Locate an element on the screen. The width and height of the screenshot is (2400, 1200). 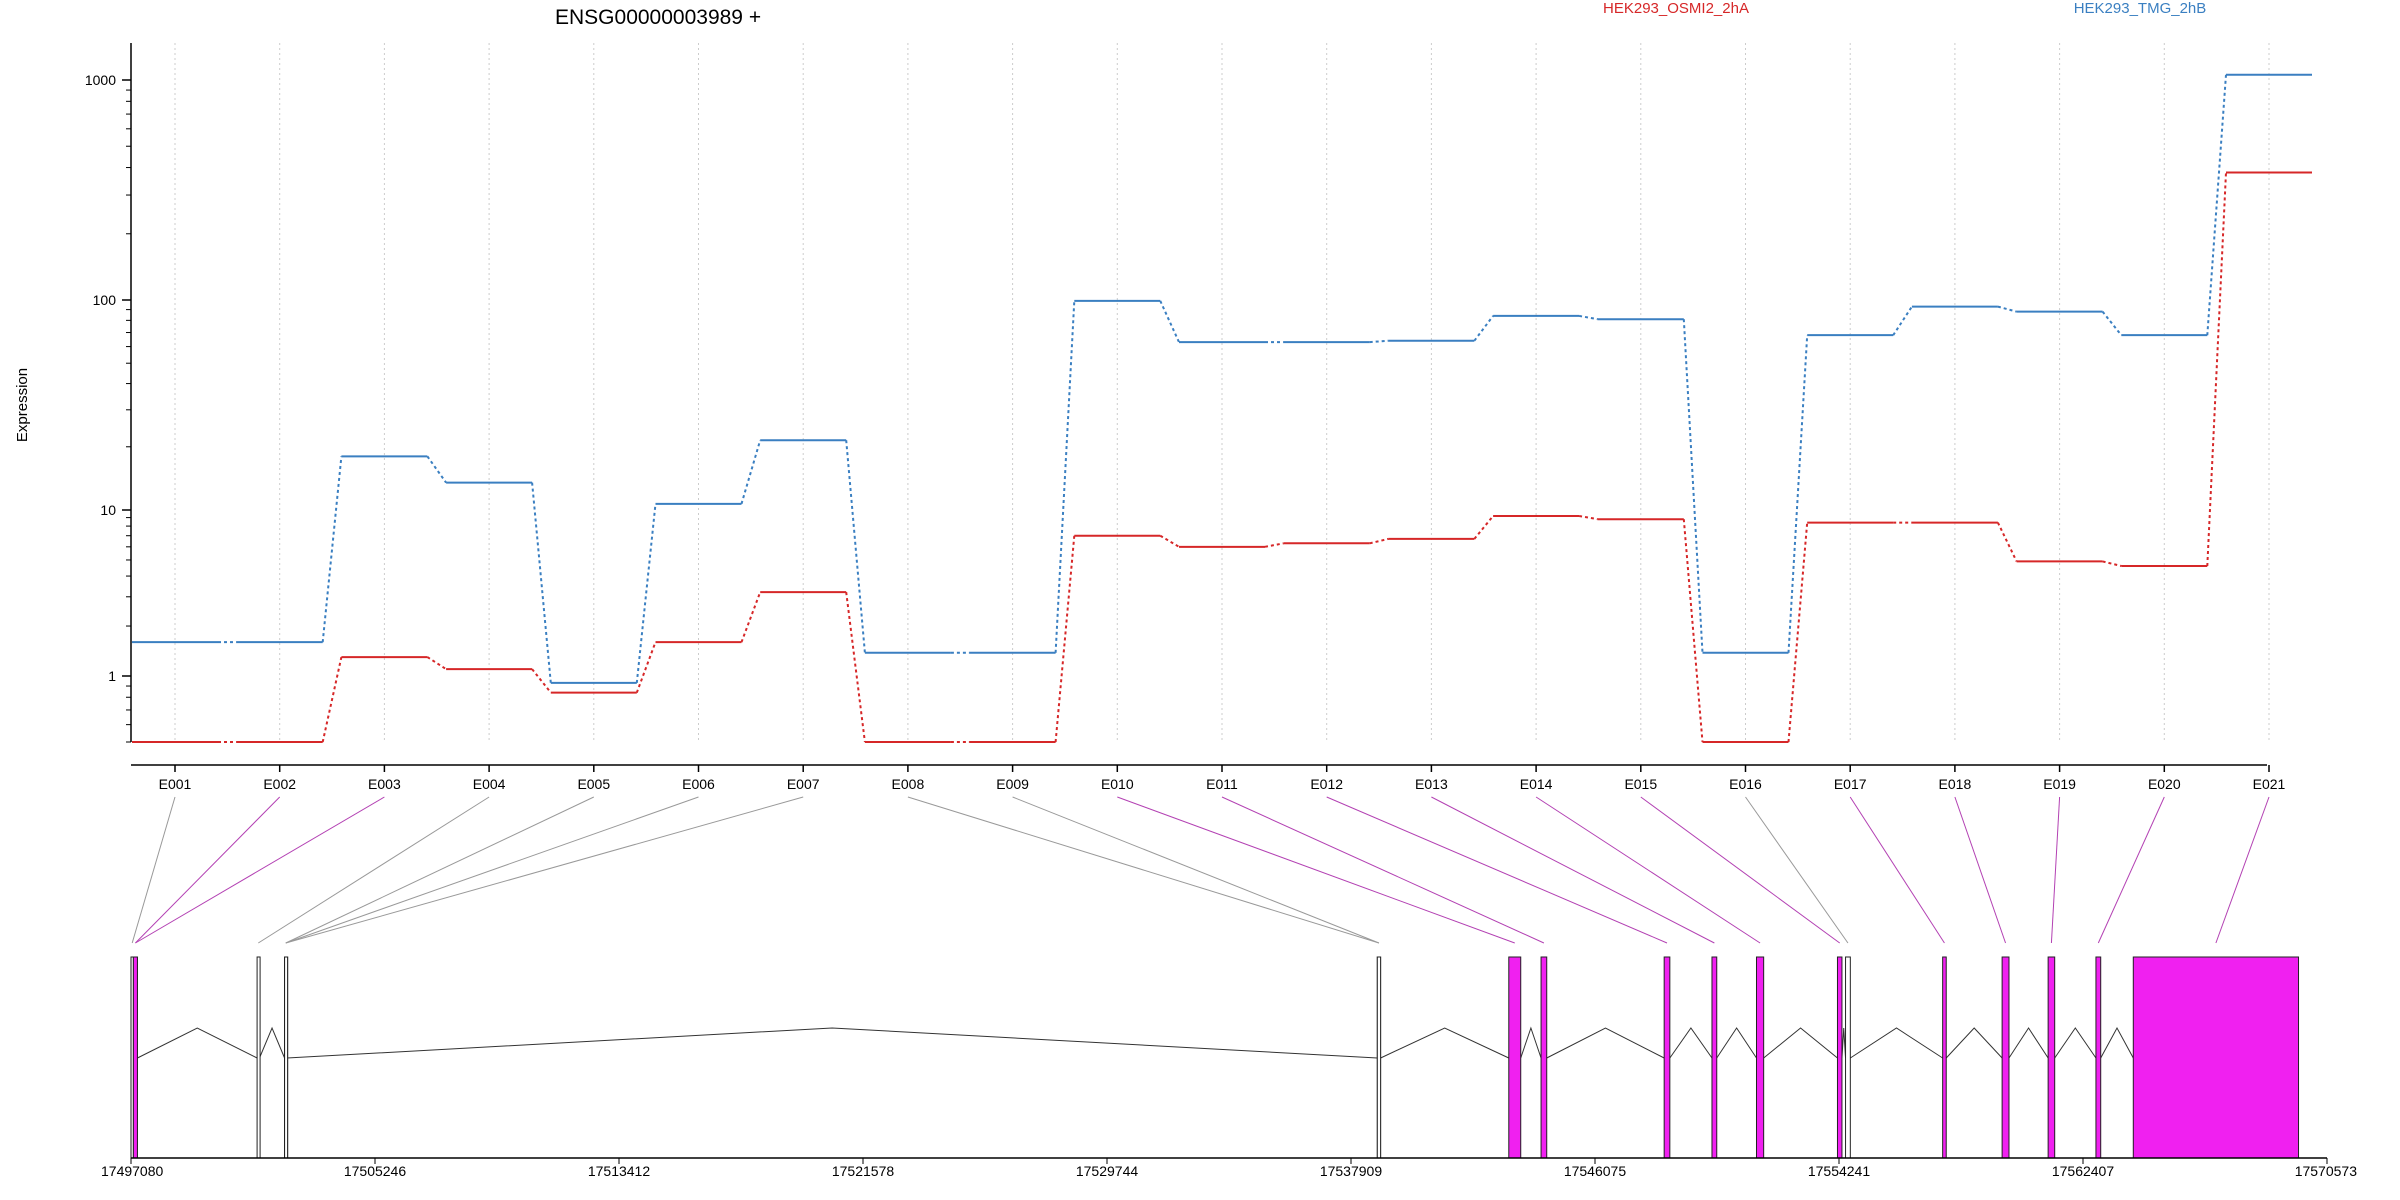
connector-e002 is located at coordinates (208, 870).